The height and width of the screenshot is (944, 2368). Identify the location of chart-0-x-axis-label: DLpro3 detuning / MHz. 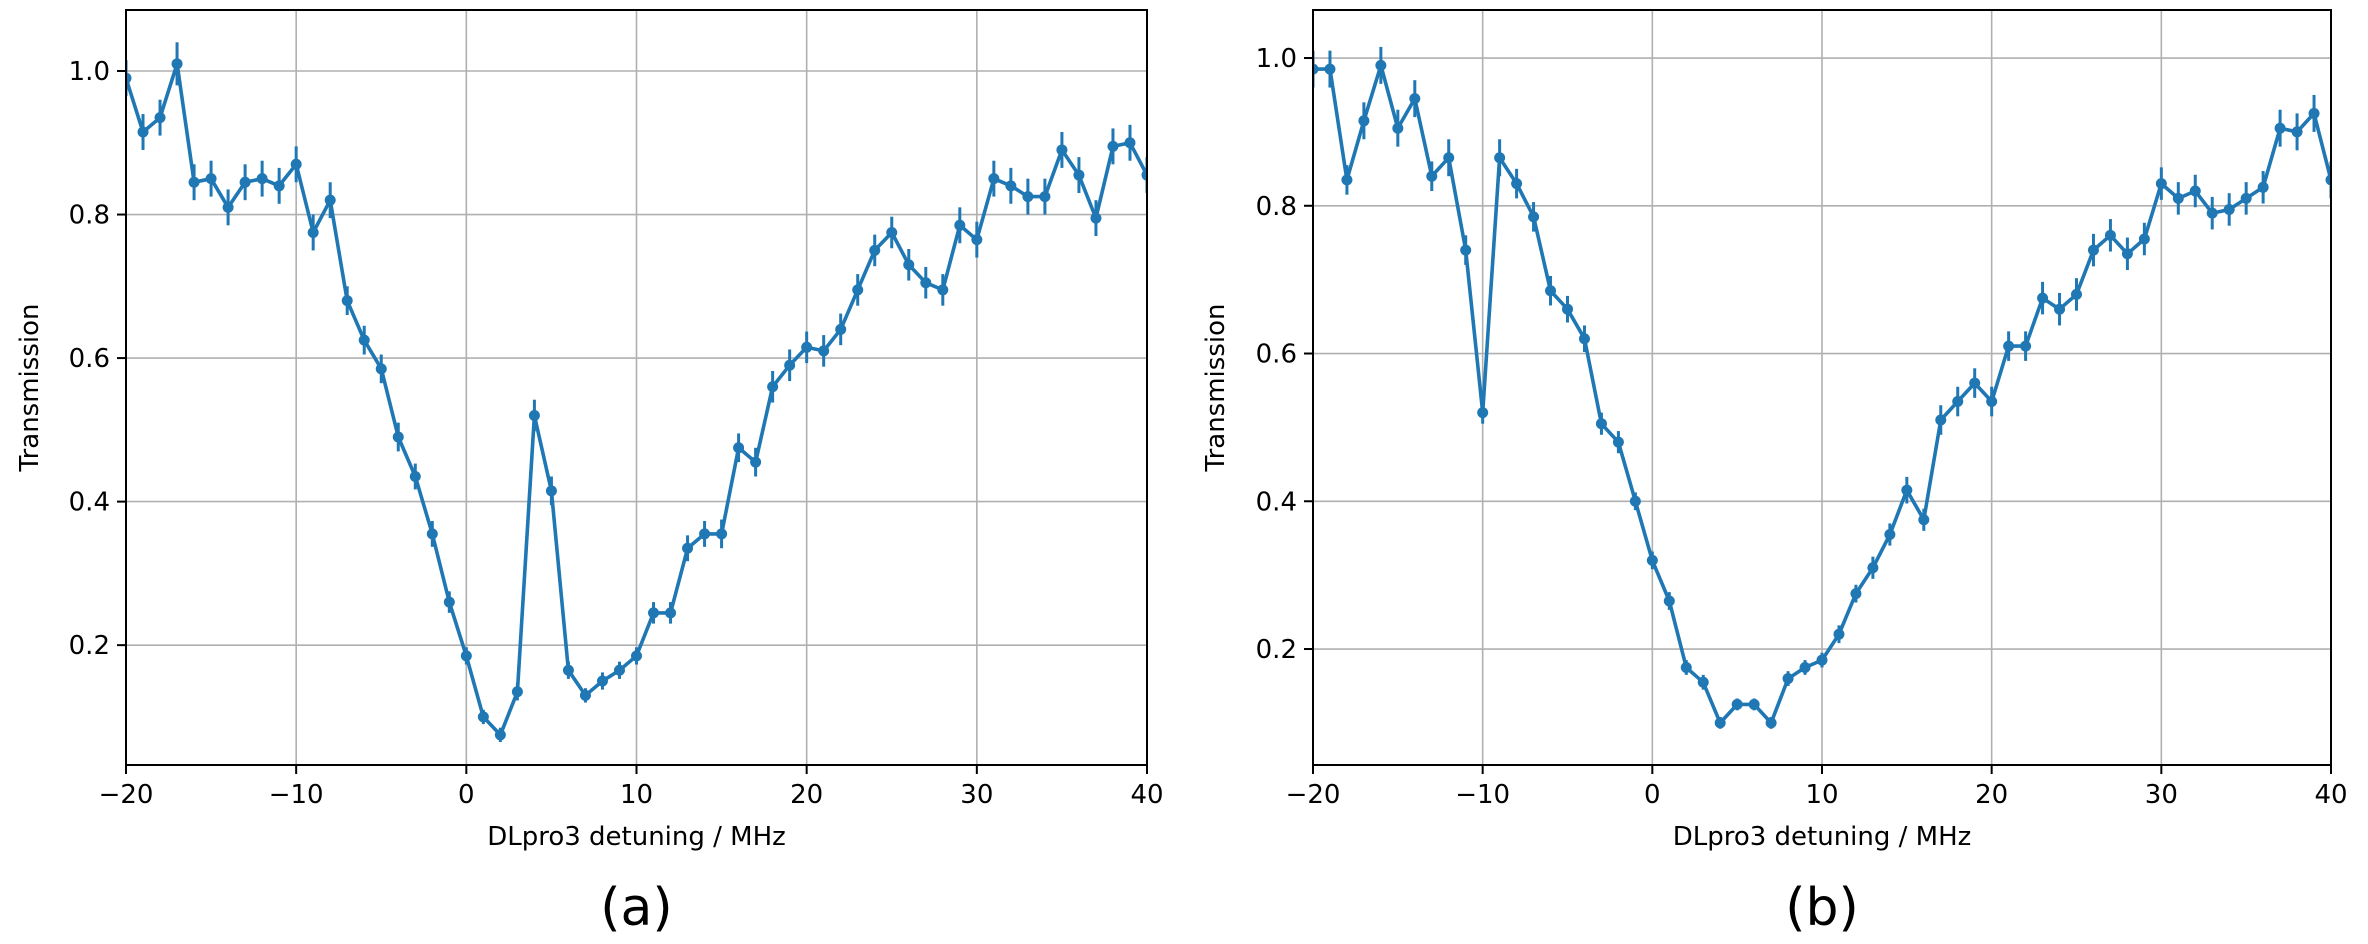
(636, 837).